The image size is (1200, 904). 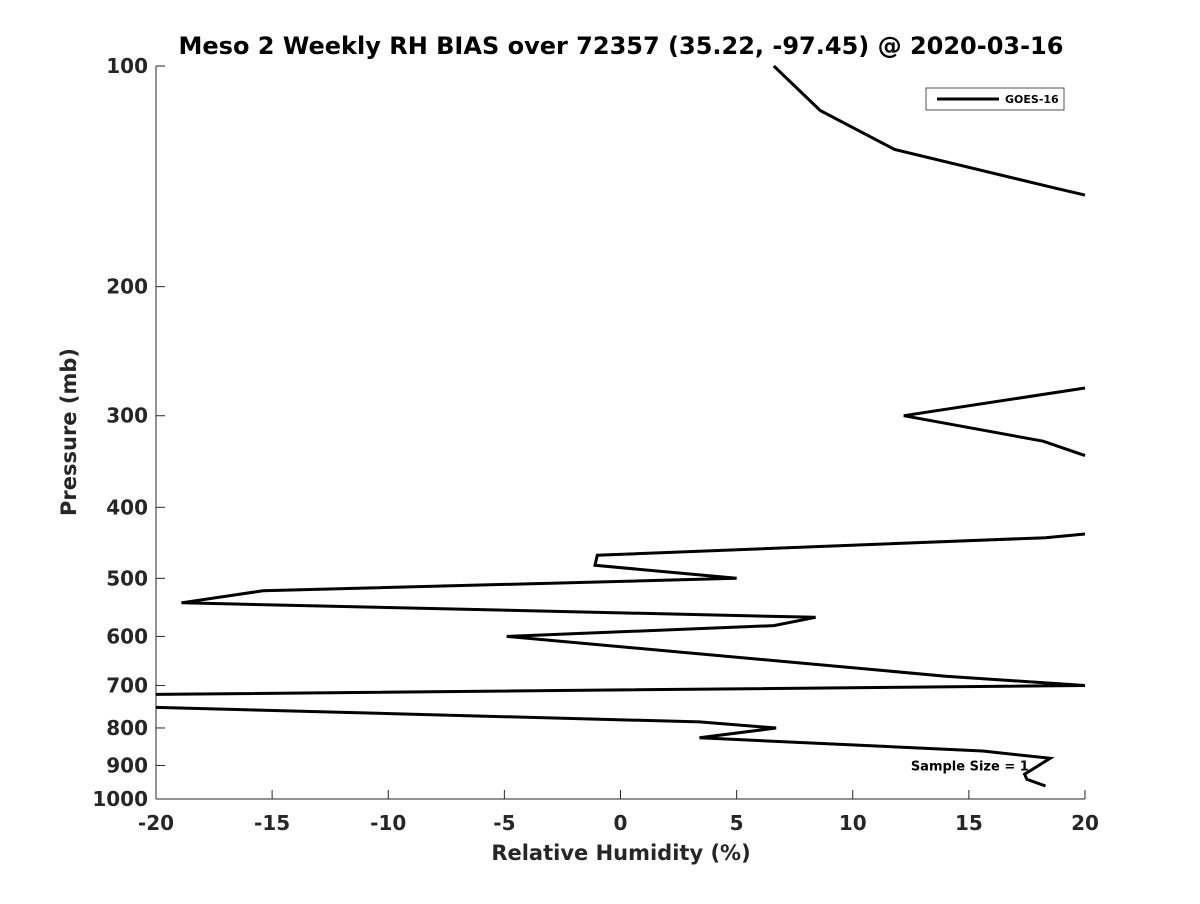 What do you see at coordinates (127, 685) in the screenshot?
I see `y-tick-label: 700` at bounding box center [127, 685].